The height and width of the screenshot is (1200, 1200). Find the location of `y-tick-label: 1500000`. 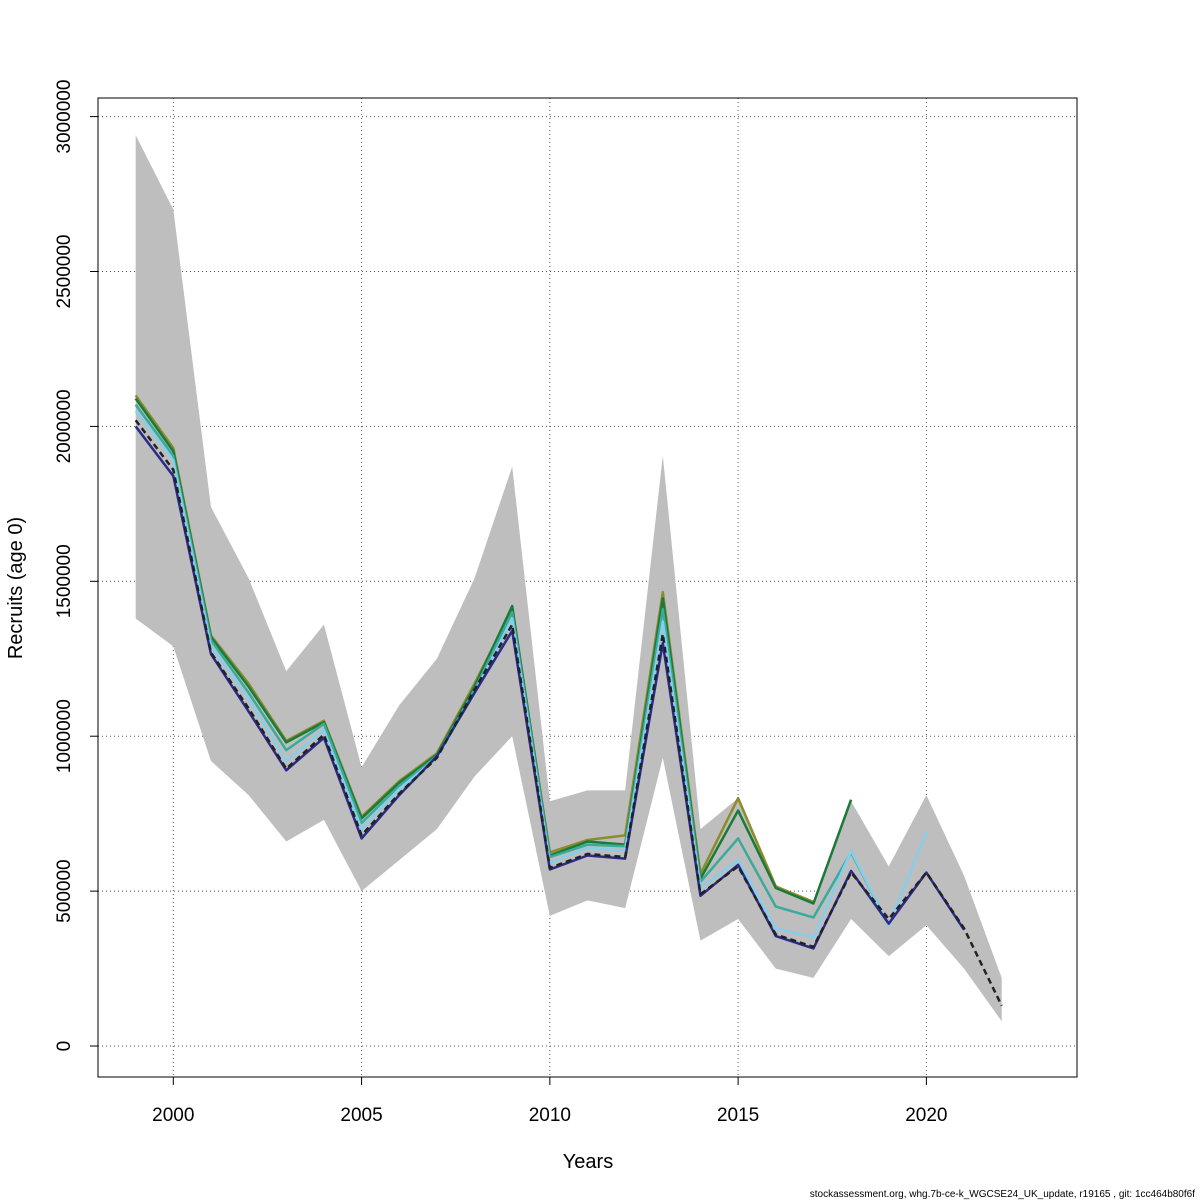

y-tick-label: 1500000 is located at coordinates (64, 581).